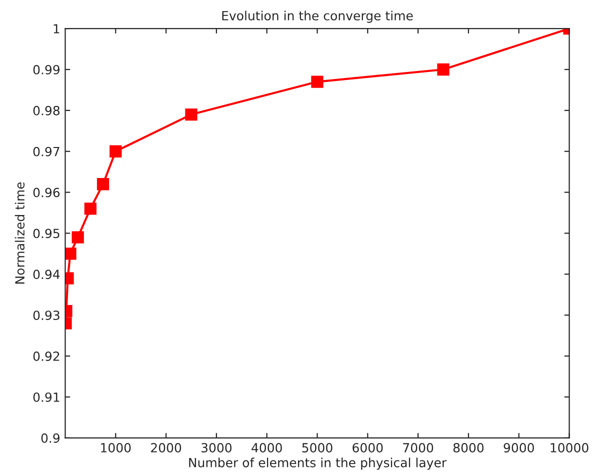  What do you see at coordinates (317, 16) in the screenshot?
I see `chart-title: Evolution in the converge time` at bounding box center [317, 16].